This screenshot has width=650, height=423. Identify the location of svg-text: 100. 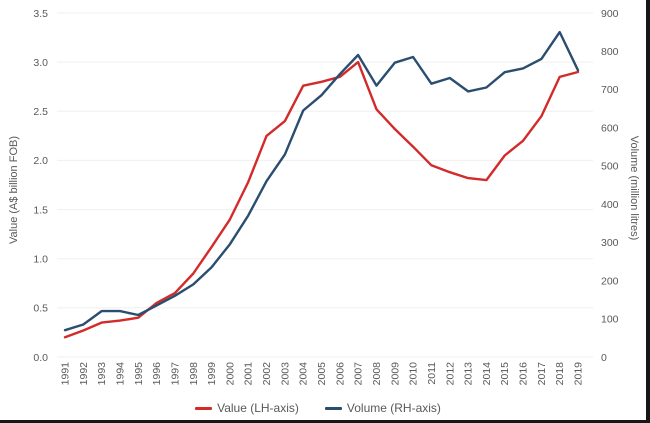
(610, 320).